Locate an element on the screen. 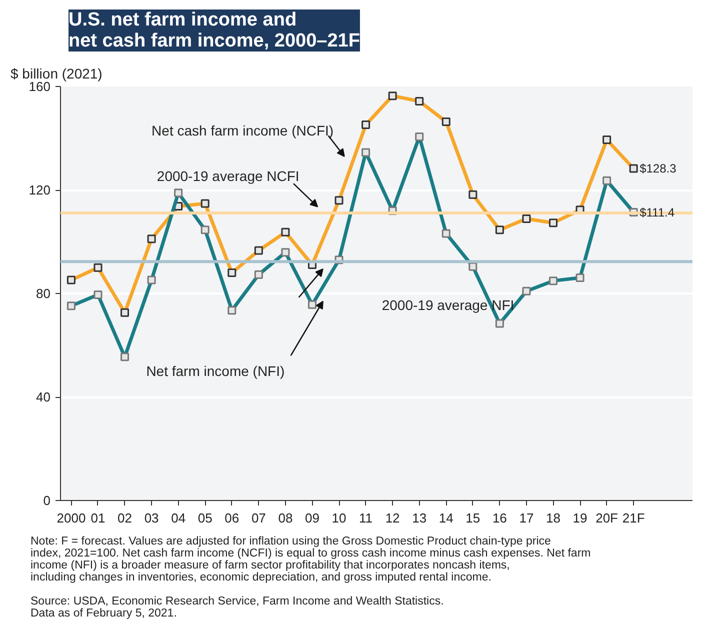  x-tick-label: 05 is located at coordinates (205, 518).